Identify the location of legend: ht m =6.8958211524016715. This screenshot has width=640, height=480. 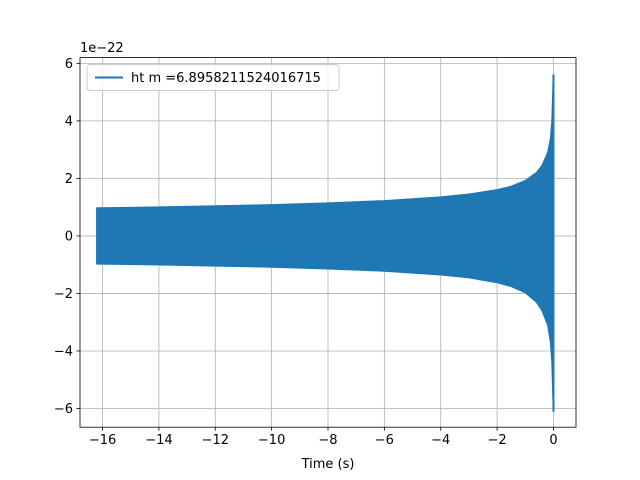
(213, 77).